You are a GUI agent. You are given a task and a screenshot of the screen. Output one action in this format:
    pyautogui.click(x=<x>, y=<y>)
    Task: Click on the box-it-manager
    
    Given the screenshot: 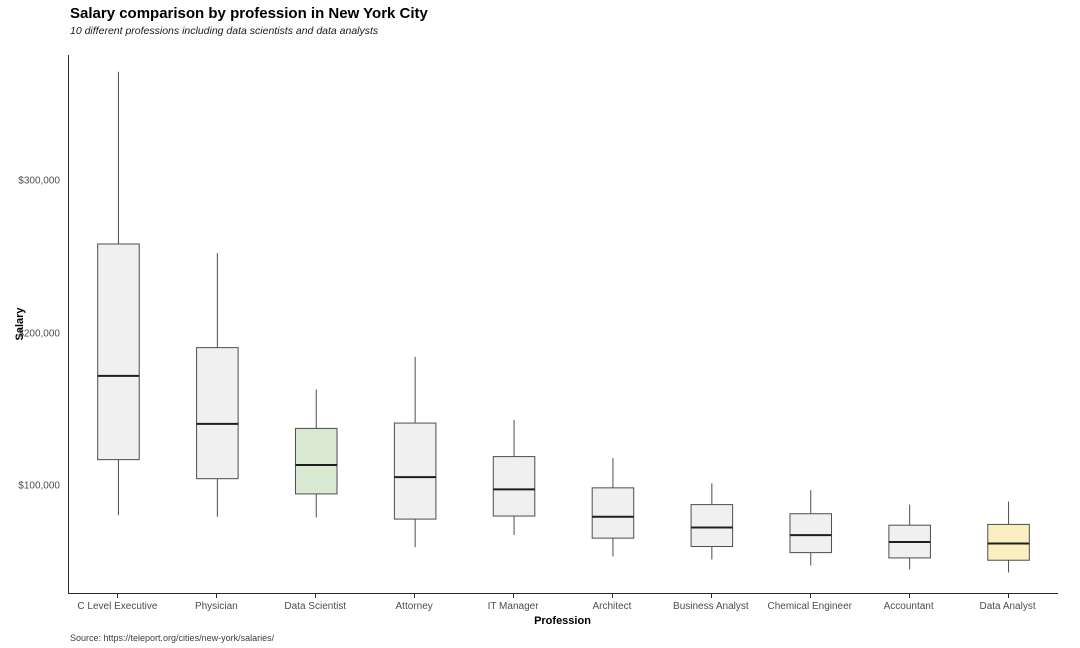 What is the action you would take?
    pyautogui.click(x=514, y=478)
    